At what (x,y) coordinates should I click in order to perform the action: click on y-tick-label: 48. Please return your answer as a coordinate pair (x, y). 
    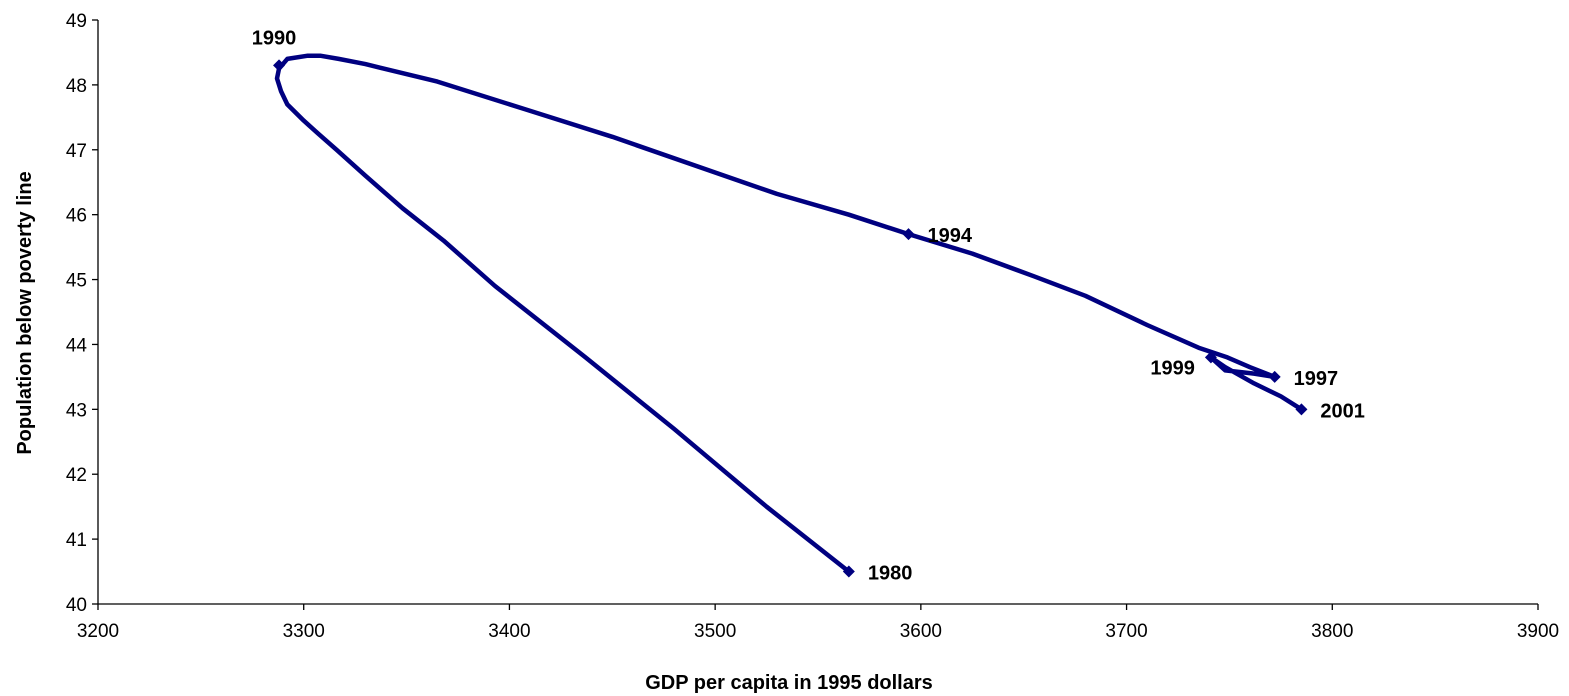
    Looking at the image, I should click on (76, 86).